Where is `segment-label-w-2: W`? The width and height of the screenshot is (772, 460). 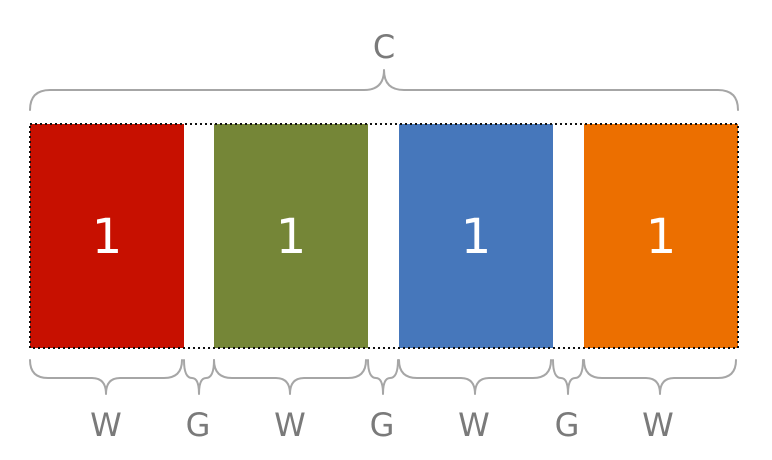 segment-label-w-2: W is located at coordinates (290, 425).